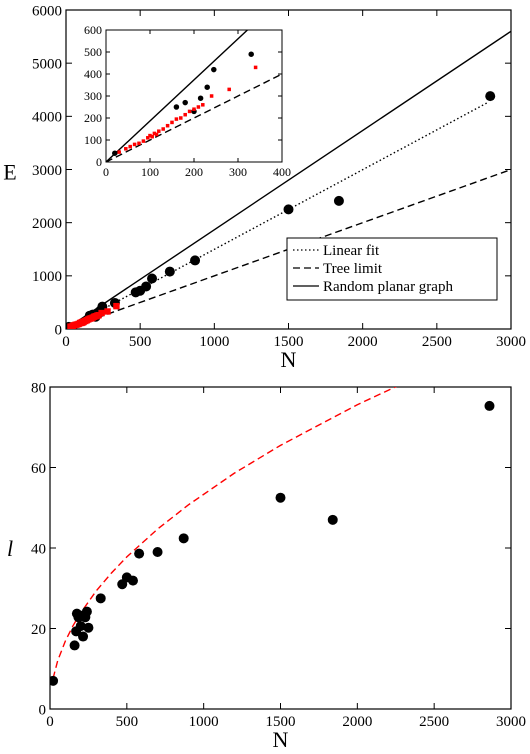 The height and width of the screenshot is (754, 530). What do you see at coordinates (9, 172) in the screenshot?
I see `top-y-axis-title: E` at bounding box center [9, 172].